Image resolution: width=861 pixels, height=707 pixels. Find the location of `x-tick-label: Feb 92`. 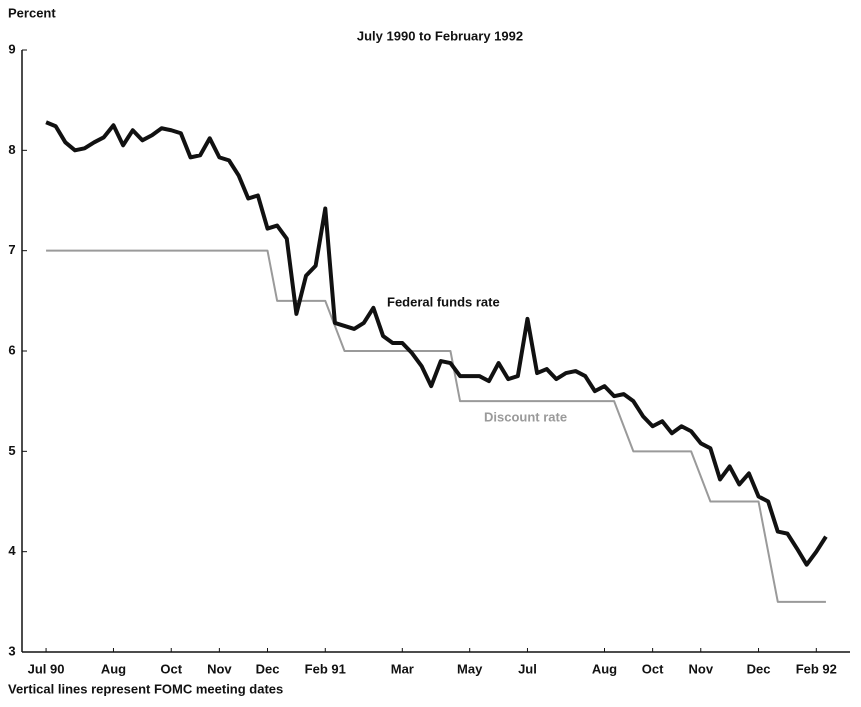

x-tick-label: Feb 92 is located at coordinates (816, 668).